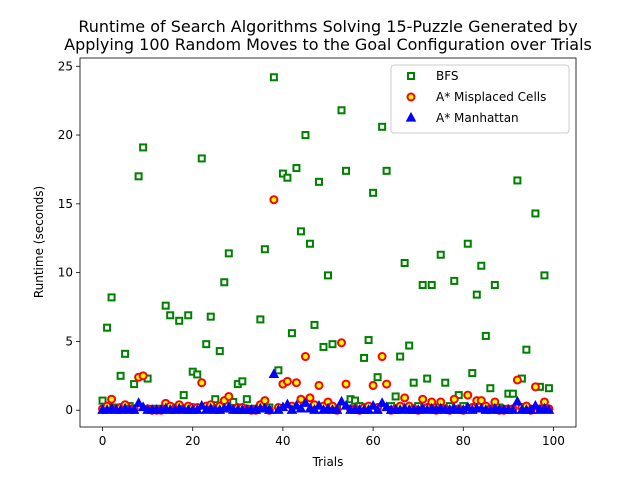 The height and width of the screenshot is (480, 640). I want to click on legend-marker-a-manhattan, so click(411, 116).